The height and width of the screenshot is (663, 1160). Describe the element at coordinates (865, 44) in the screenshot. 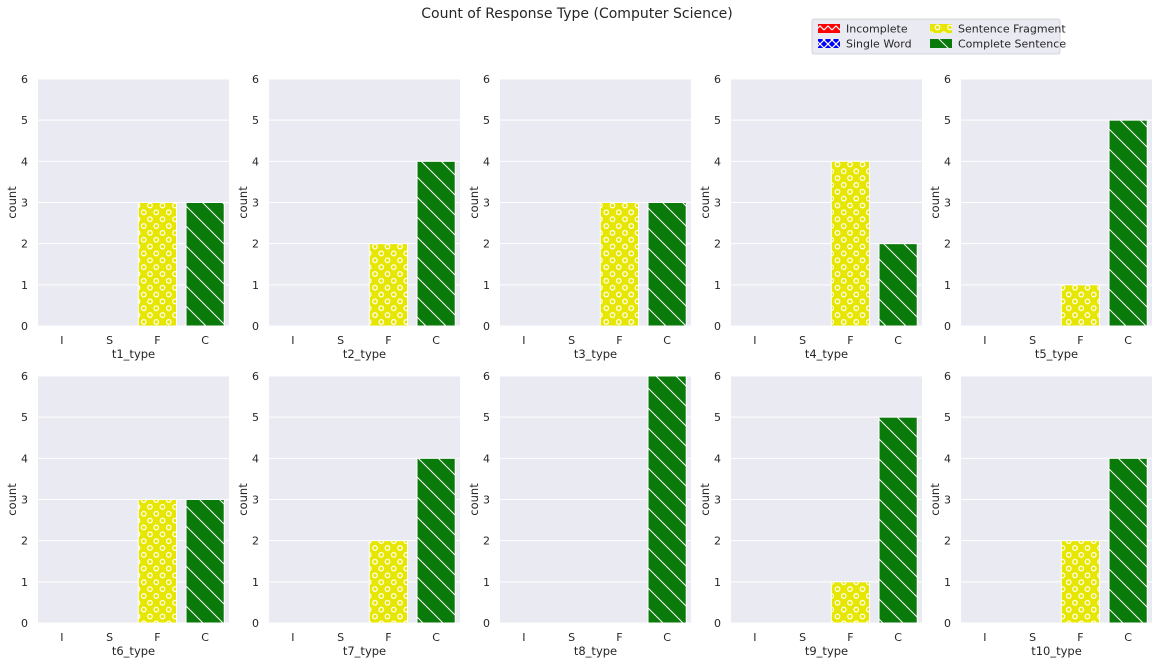

I see `legend-item: Single Word` at that location.